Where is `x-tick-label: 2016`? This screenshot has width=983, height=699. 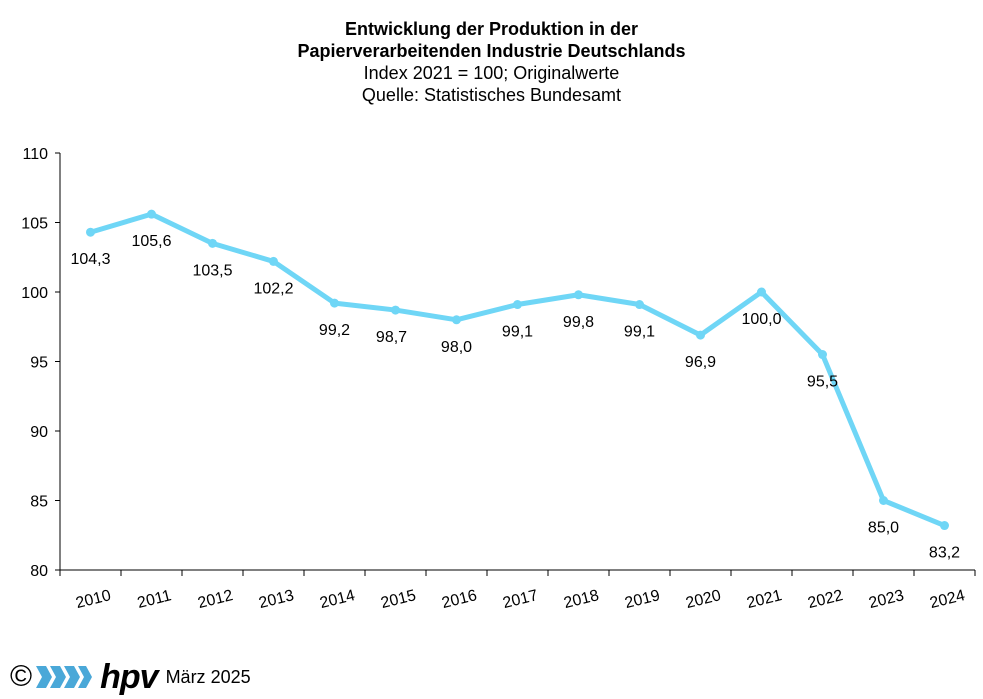
x-tick-label: 2016 is located at coordinates (459, 599).